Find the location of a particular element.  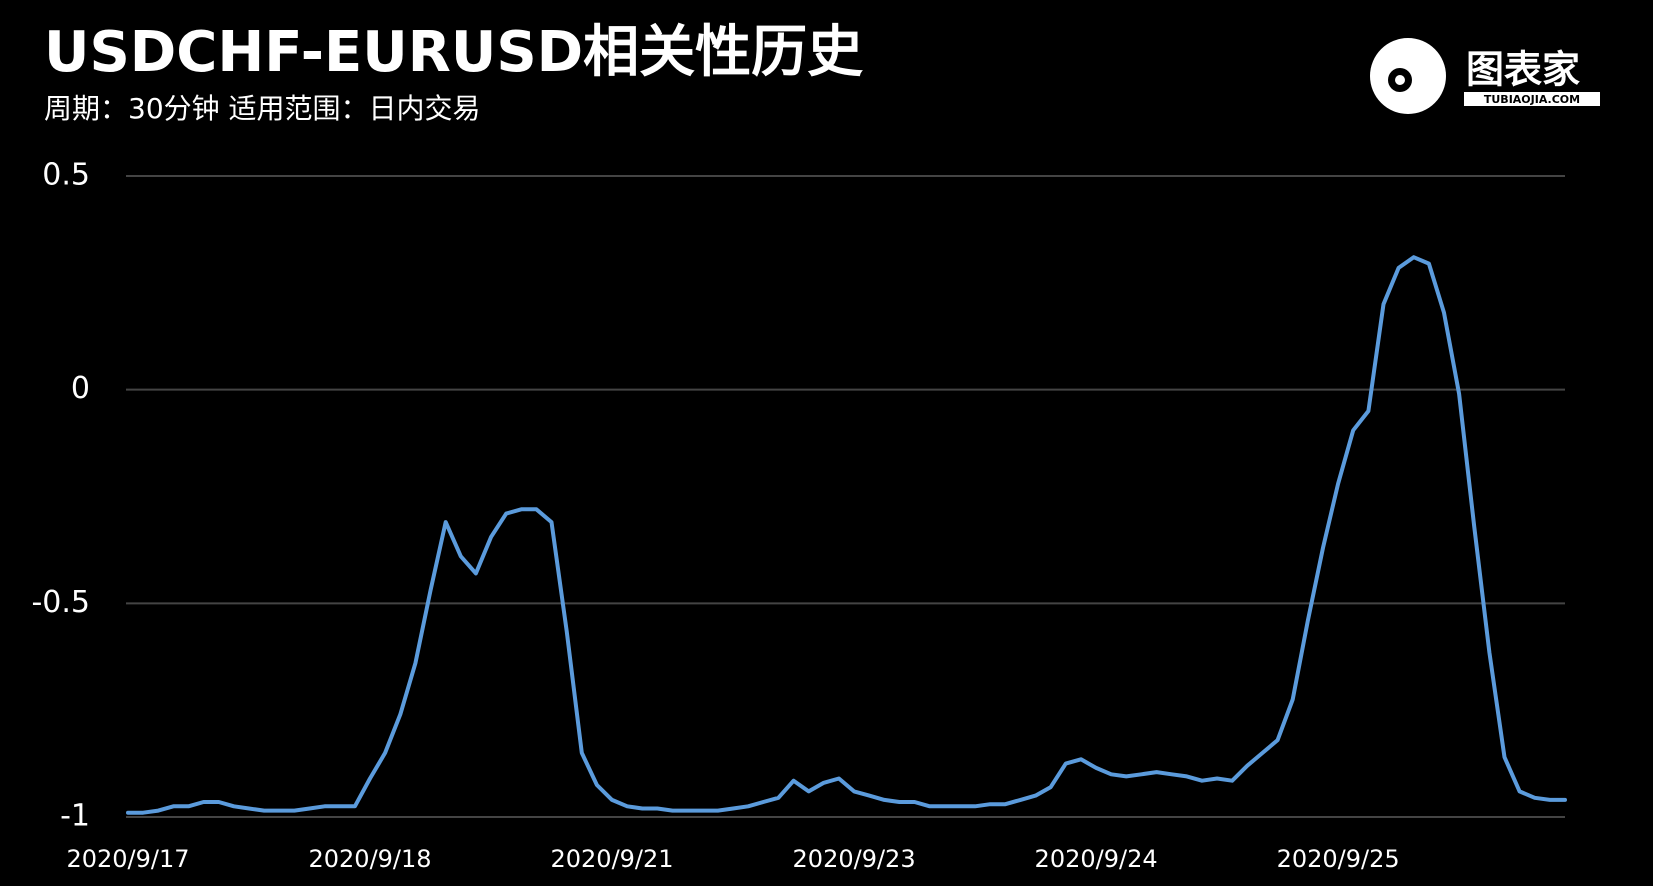

x-tick-label: 2020/9/24 is located at coordinates (1096, 859).